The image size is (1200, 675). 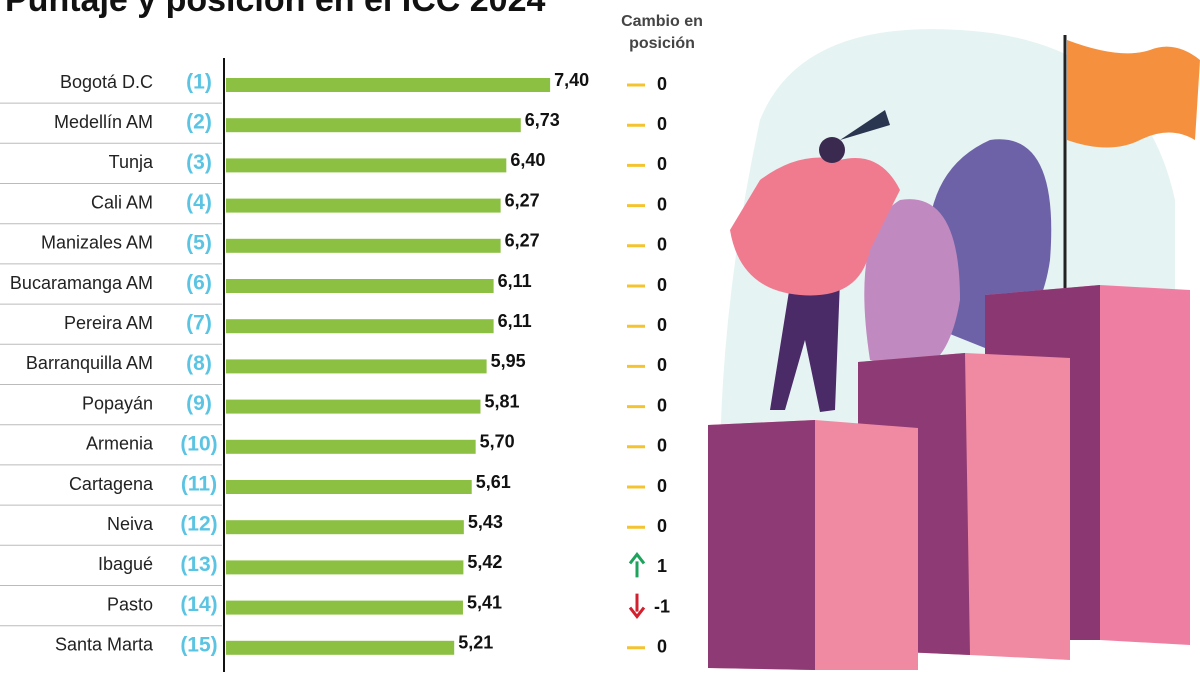 What do you see at coordinates (542, 120) in the screenshot?
I see `value-label: 6,73` at bounding box center [542, 120].